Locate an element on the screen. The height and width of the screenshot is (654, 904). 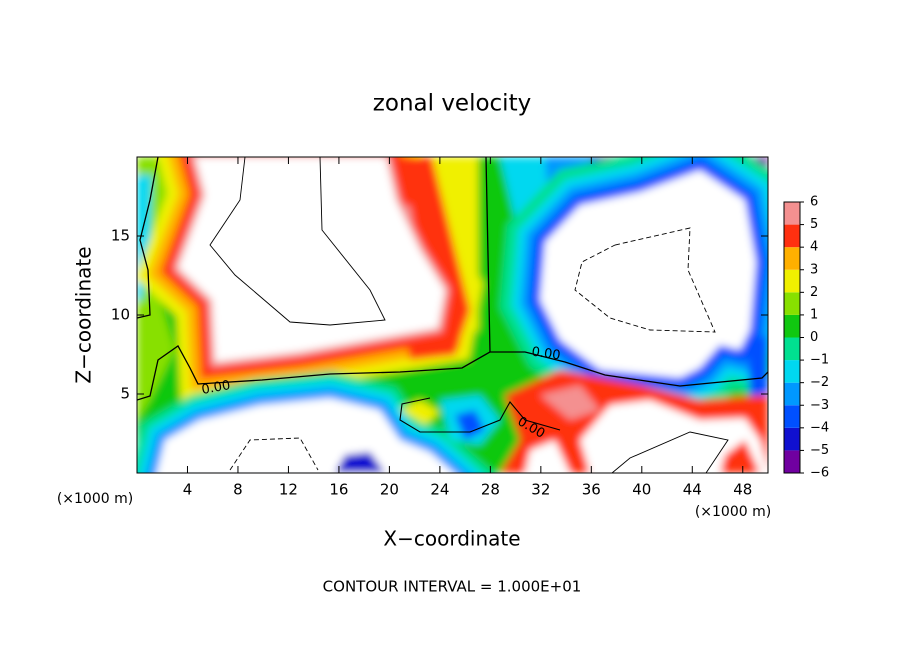
colorbar-label: −3 is located at coordinates (819, 405).